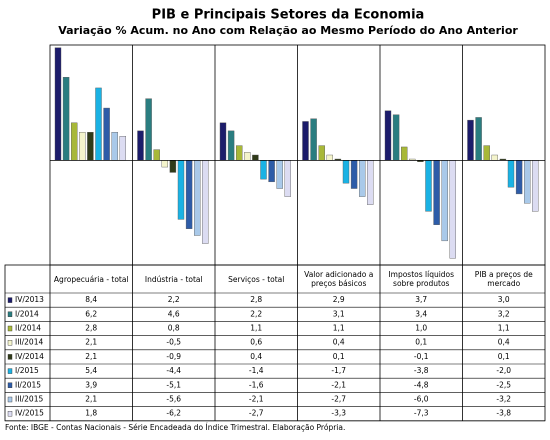 The width and height of the screenshot is (550, 440). What do you see at coordinates (288, 15) in the screenshot?
I see `chart-title: PIB e Principais Setores da Economia` at bounding box center [288, 15].